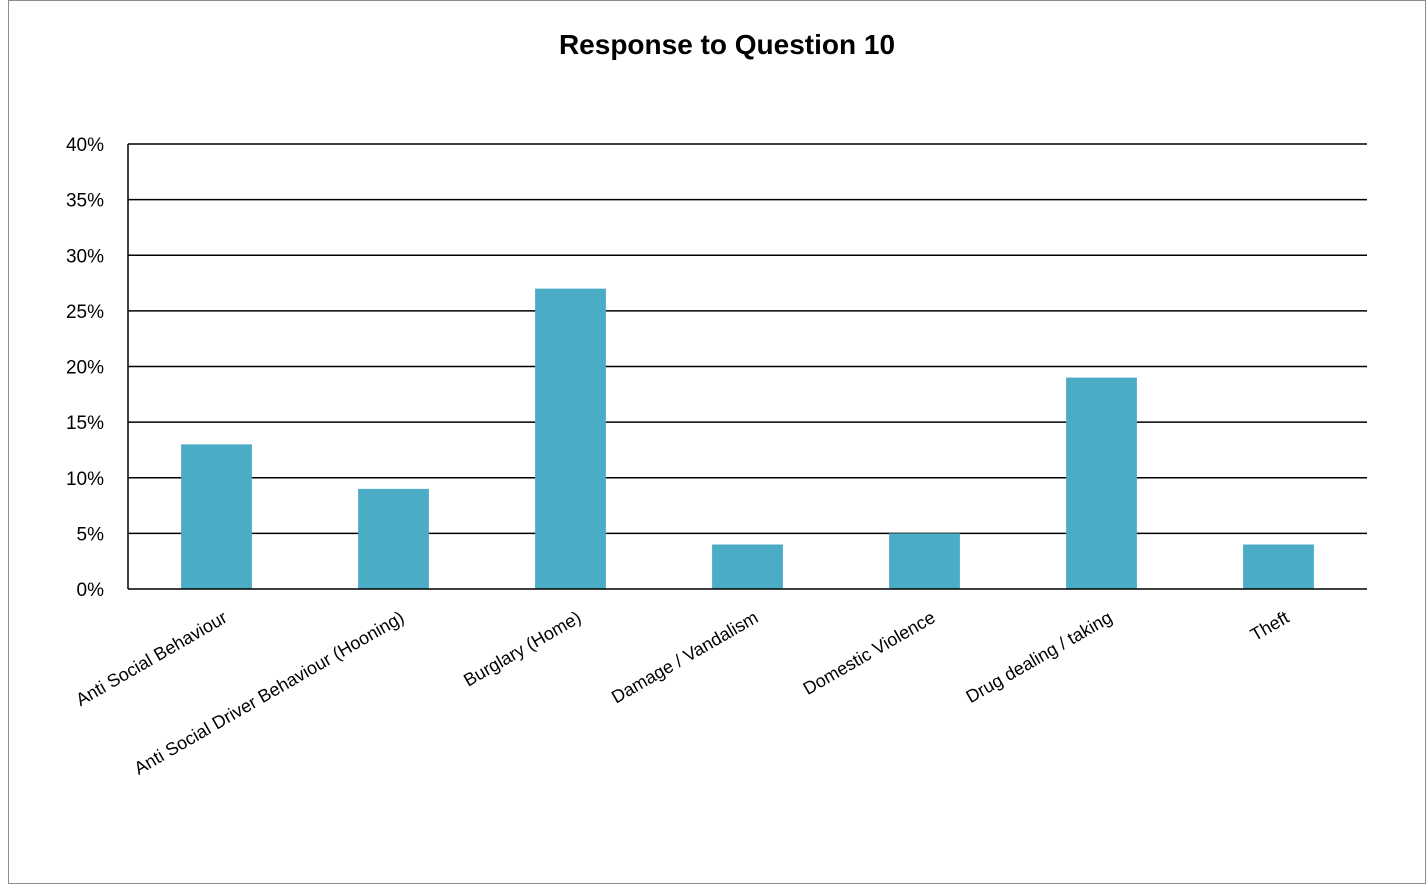 The width and height of the screenshot is (1426, 884). What do you see at coordinates (1270, 626) in the screenshot?
I see `x-category-label: Theft` at bounding box center [1270, 626].